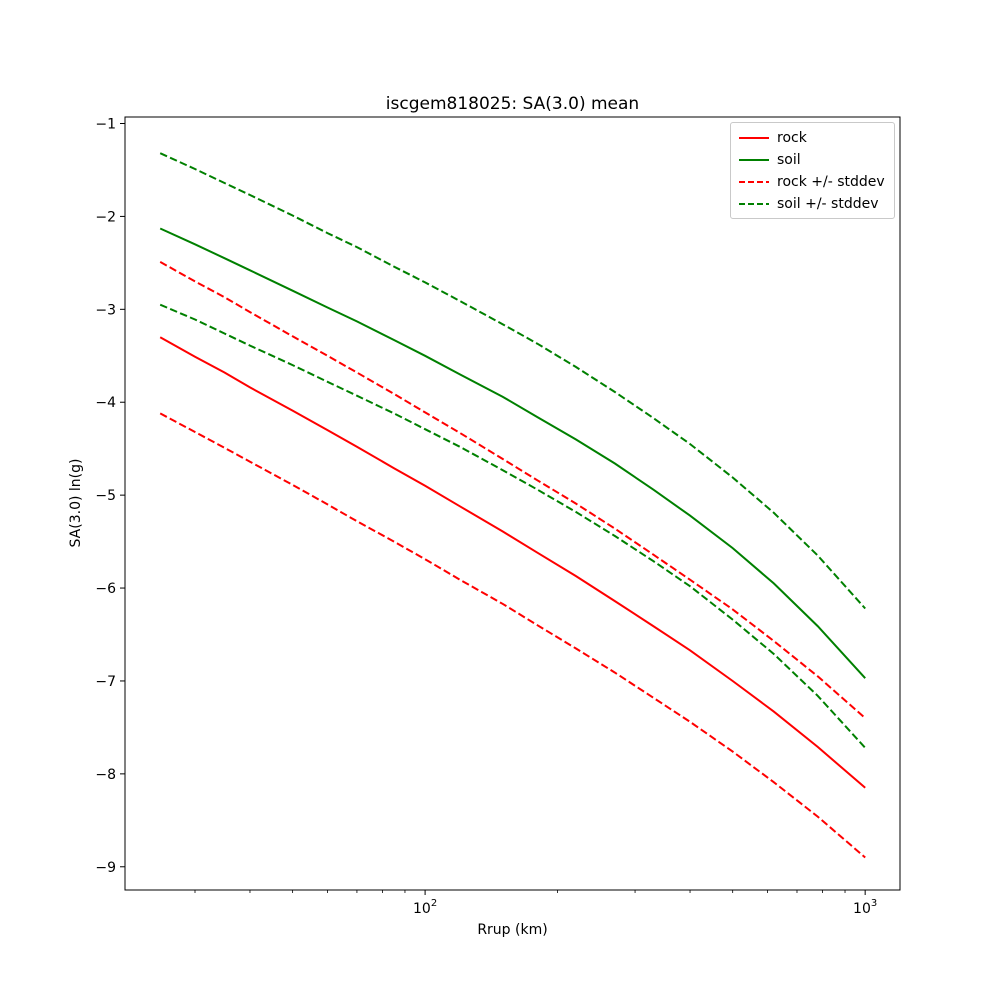 The width and height of the screenshot is (1000, 1000). Describe the element at coordinates (105, 403) in the screenshot. I see `y-tick-label: −4` at that location.